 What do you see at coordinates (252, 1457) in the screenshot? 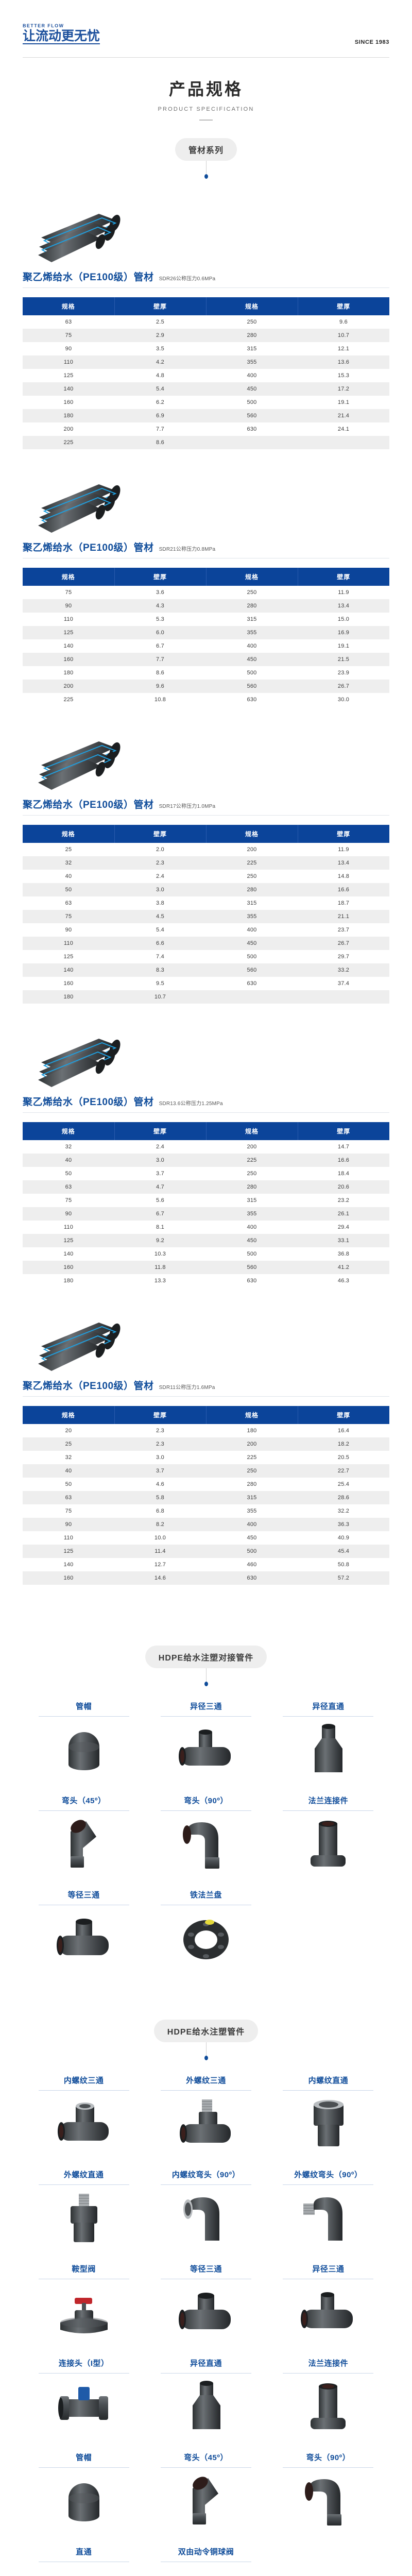
I see `table-cell: 225` at bounding box center [252, 1457].